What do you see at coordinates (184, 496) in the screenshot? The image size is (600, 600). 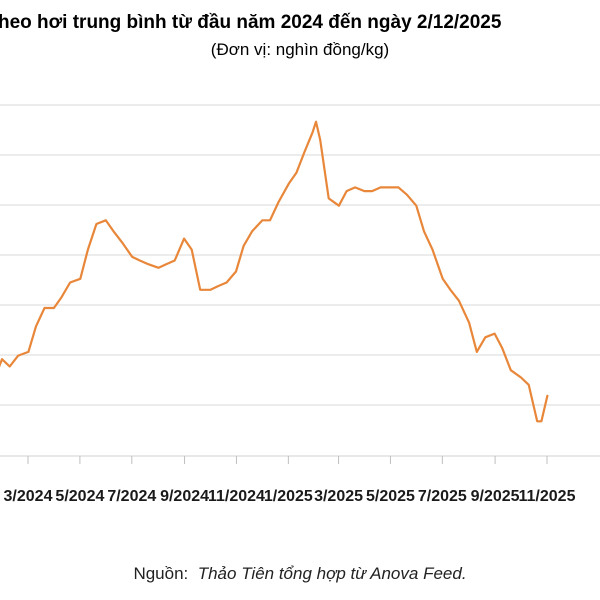 I see `x-tick-label: 9/2024` at bounding box center [184, 496].